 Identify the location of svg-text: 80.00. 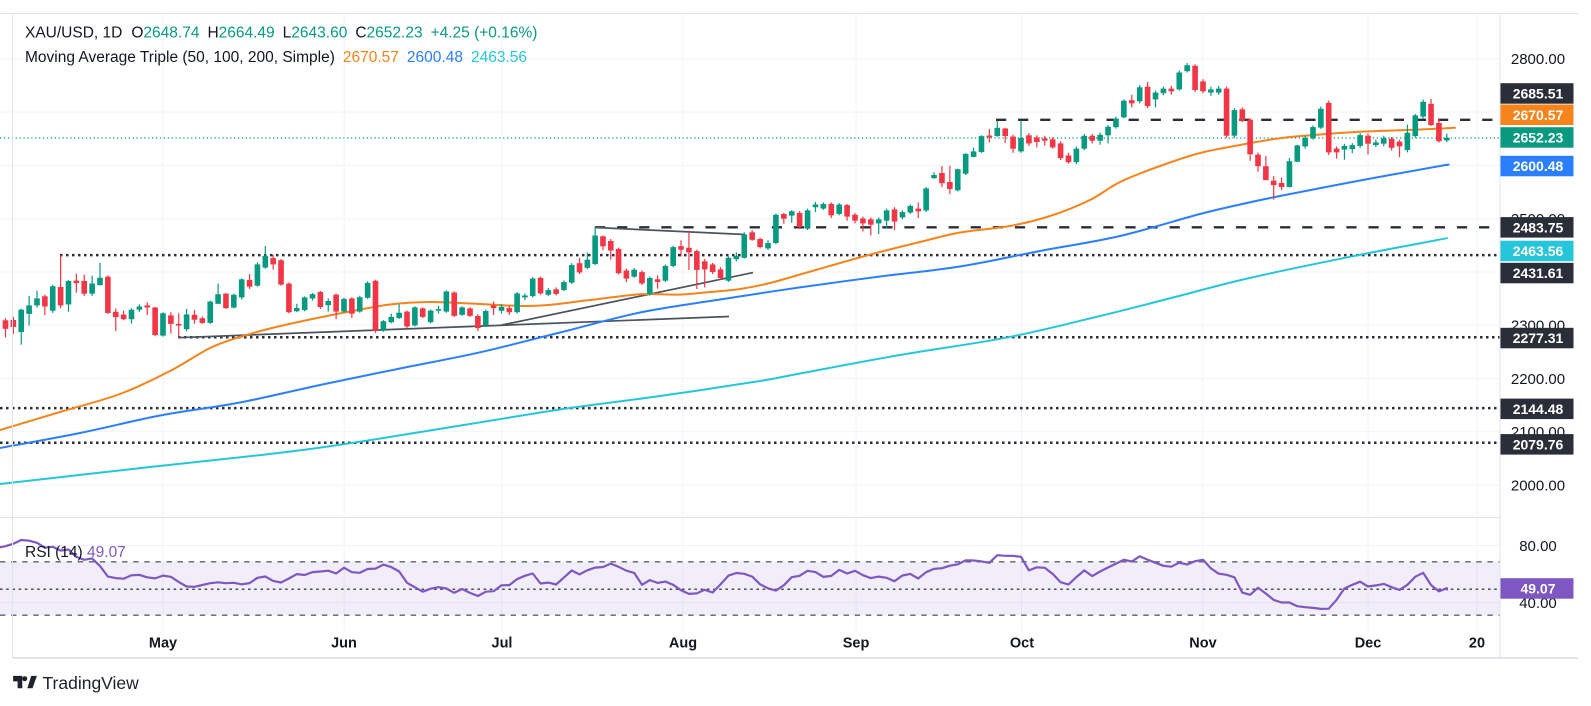
(1538, 546).